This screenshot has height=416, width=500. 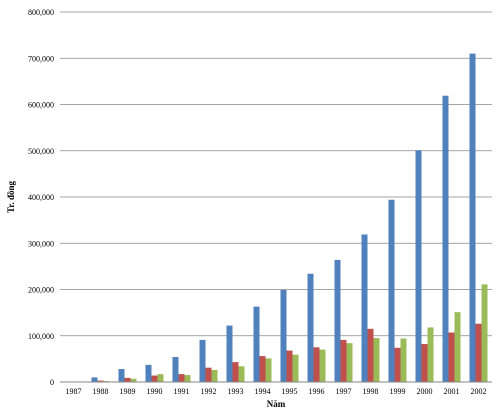 I want to click on x-tick-label: 2000, so click(x=425, y=391).